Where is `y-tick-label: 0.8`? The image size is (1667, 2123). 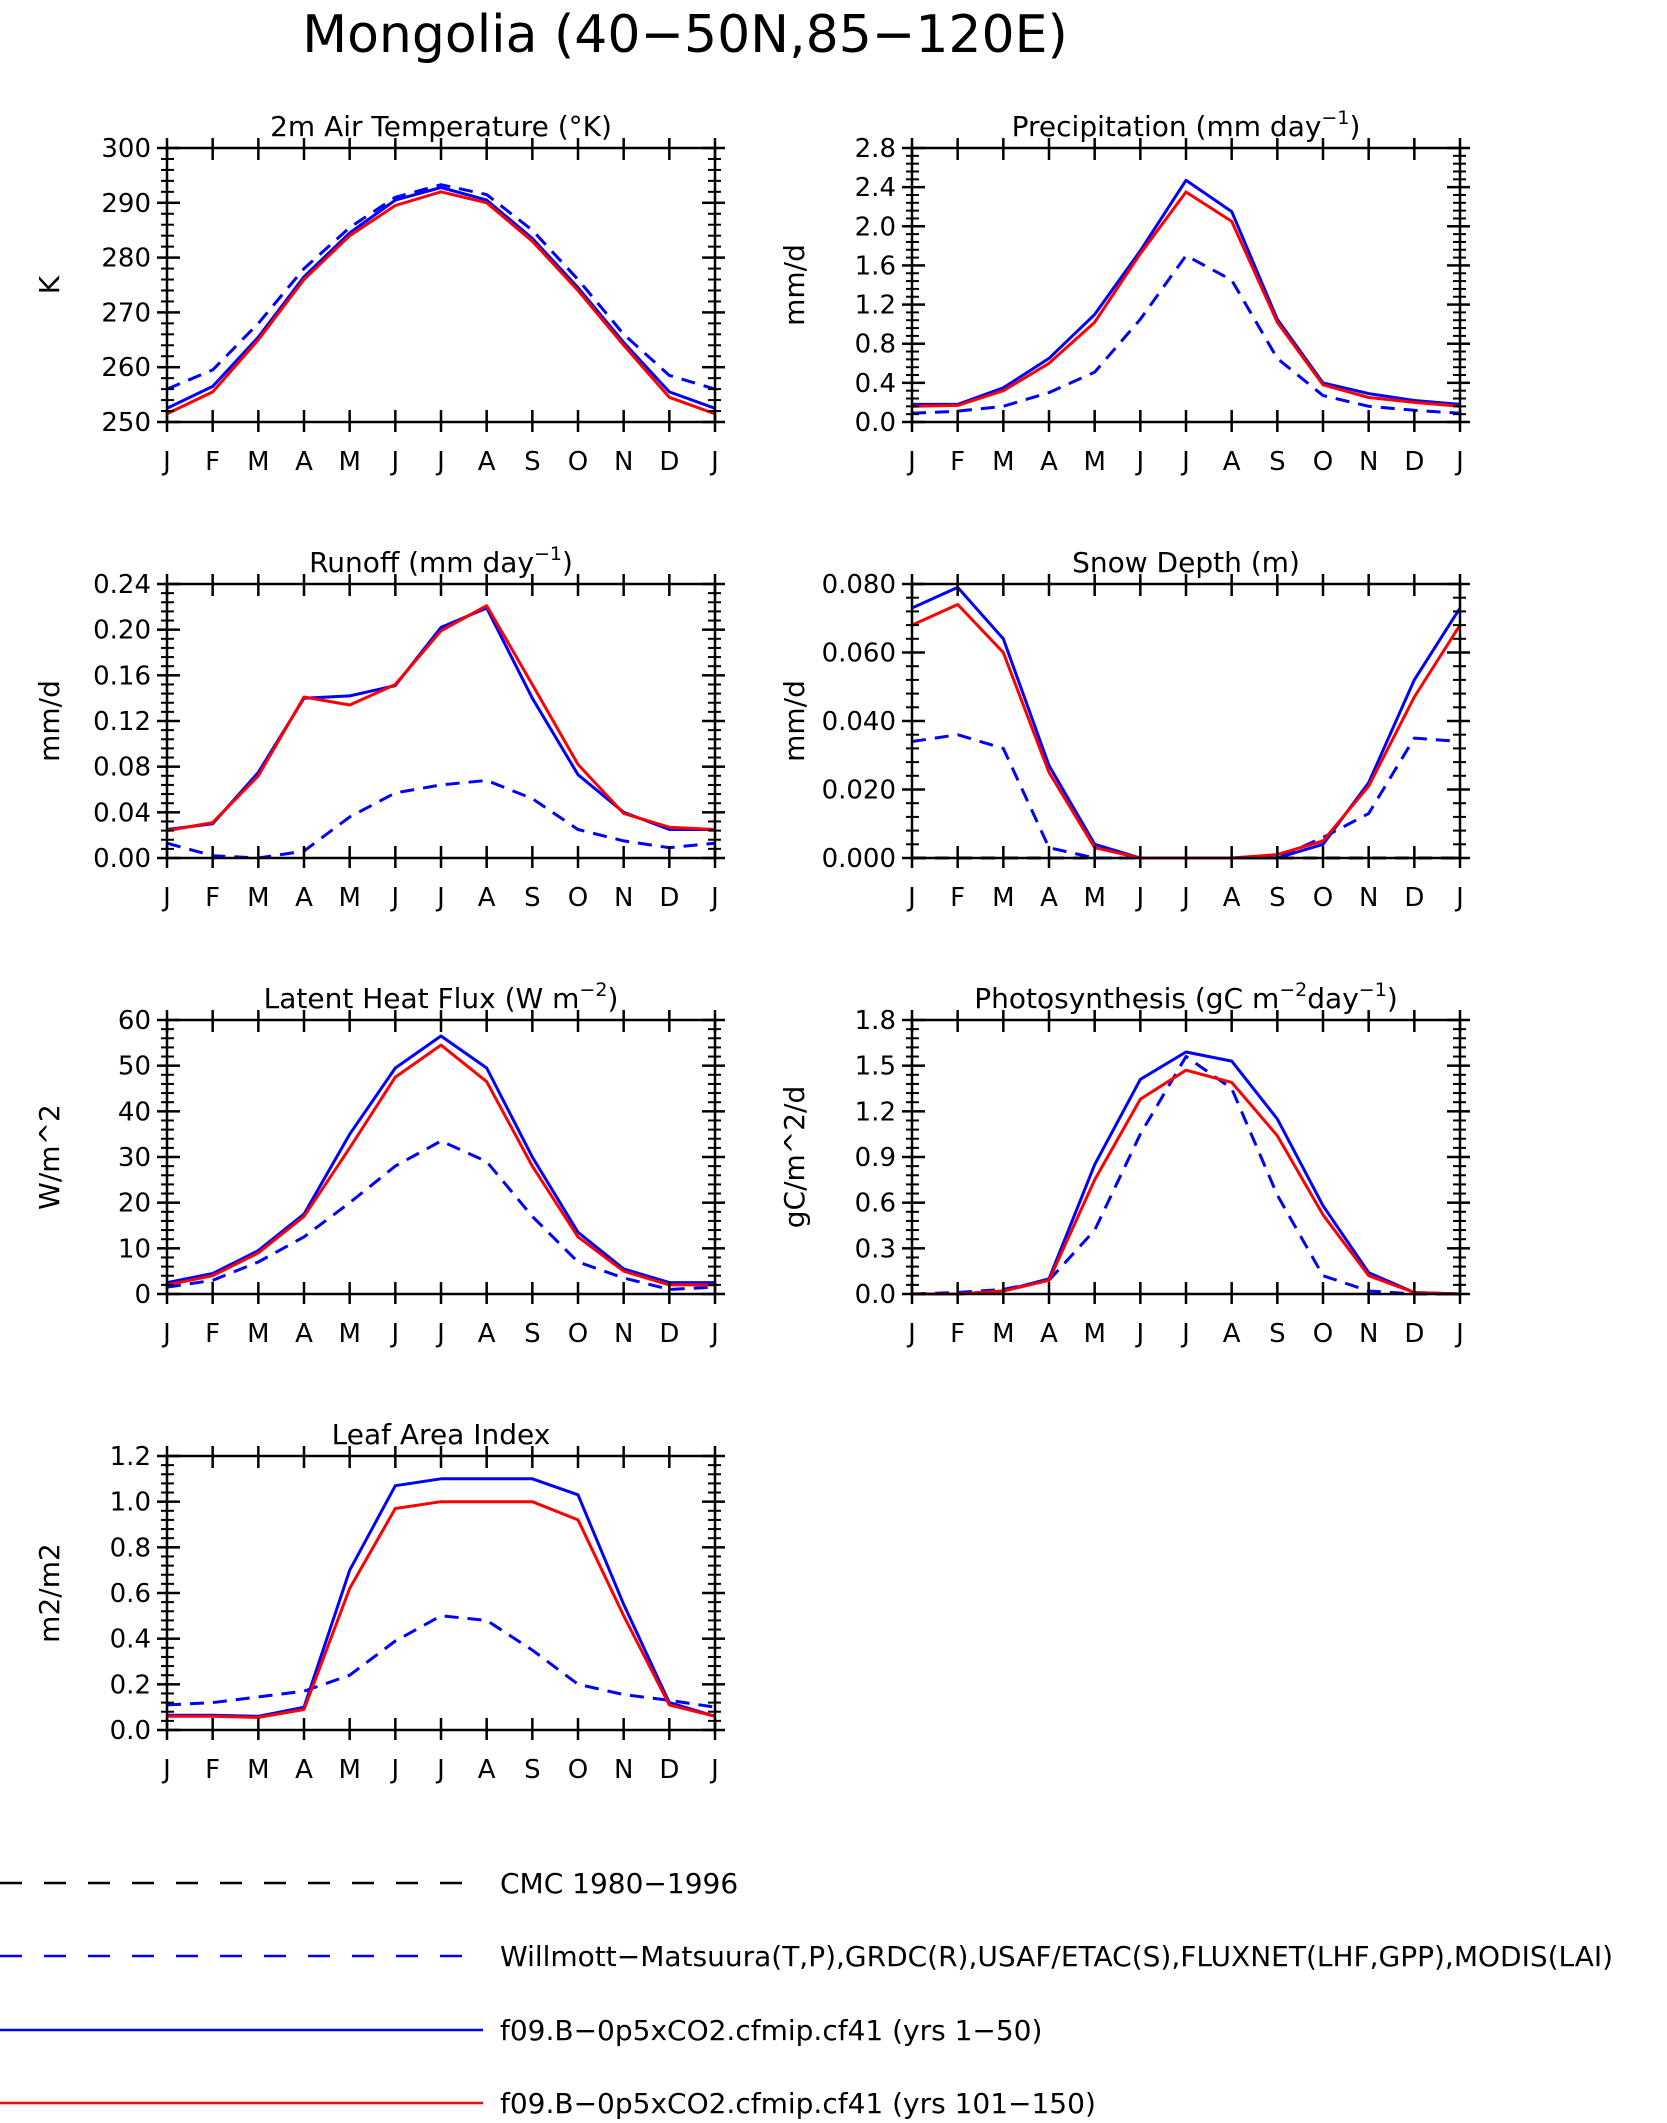 y-tick-label: 0.8 is located at coordinates (875, 345).